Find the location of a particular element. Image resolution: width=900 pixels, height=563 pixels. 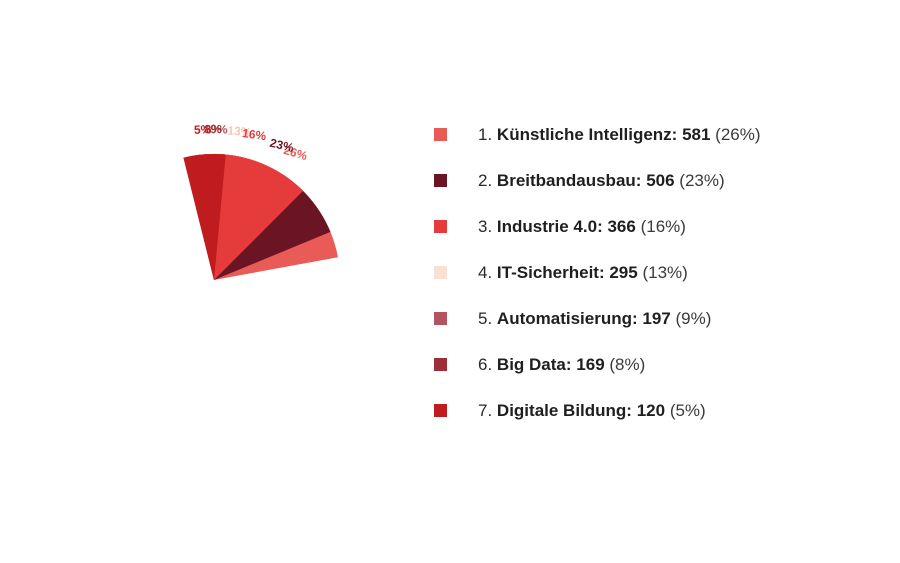

legend-number: 6. is located at coordinates (485, 364).